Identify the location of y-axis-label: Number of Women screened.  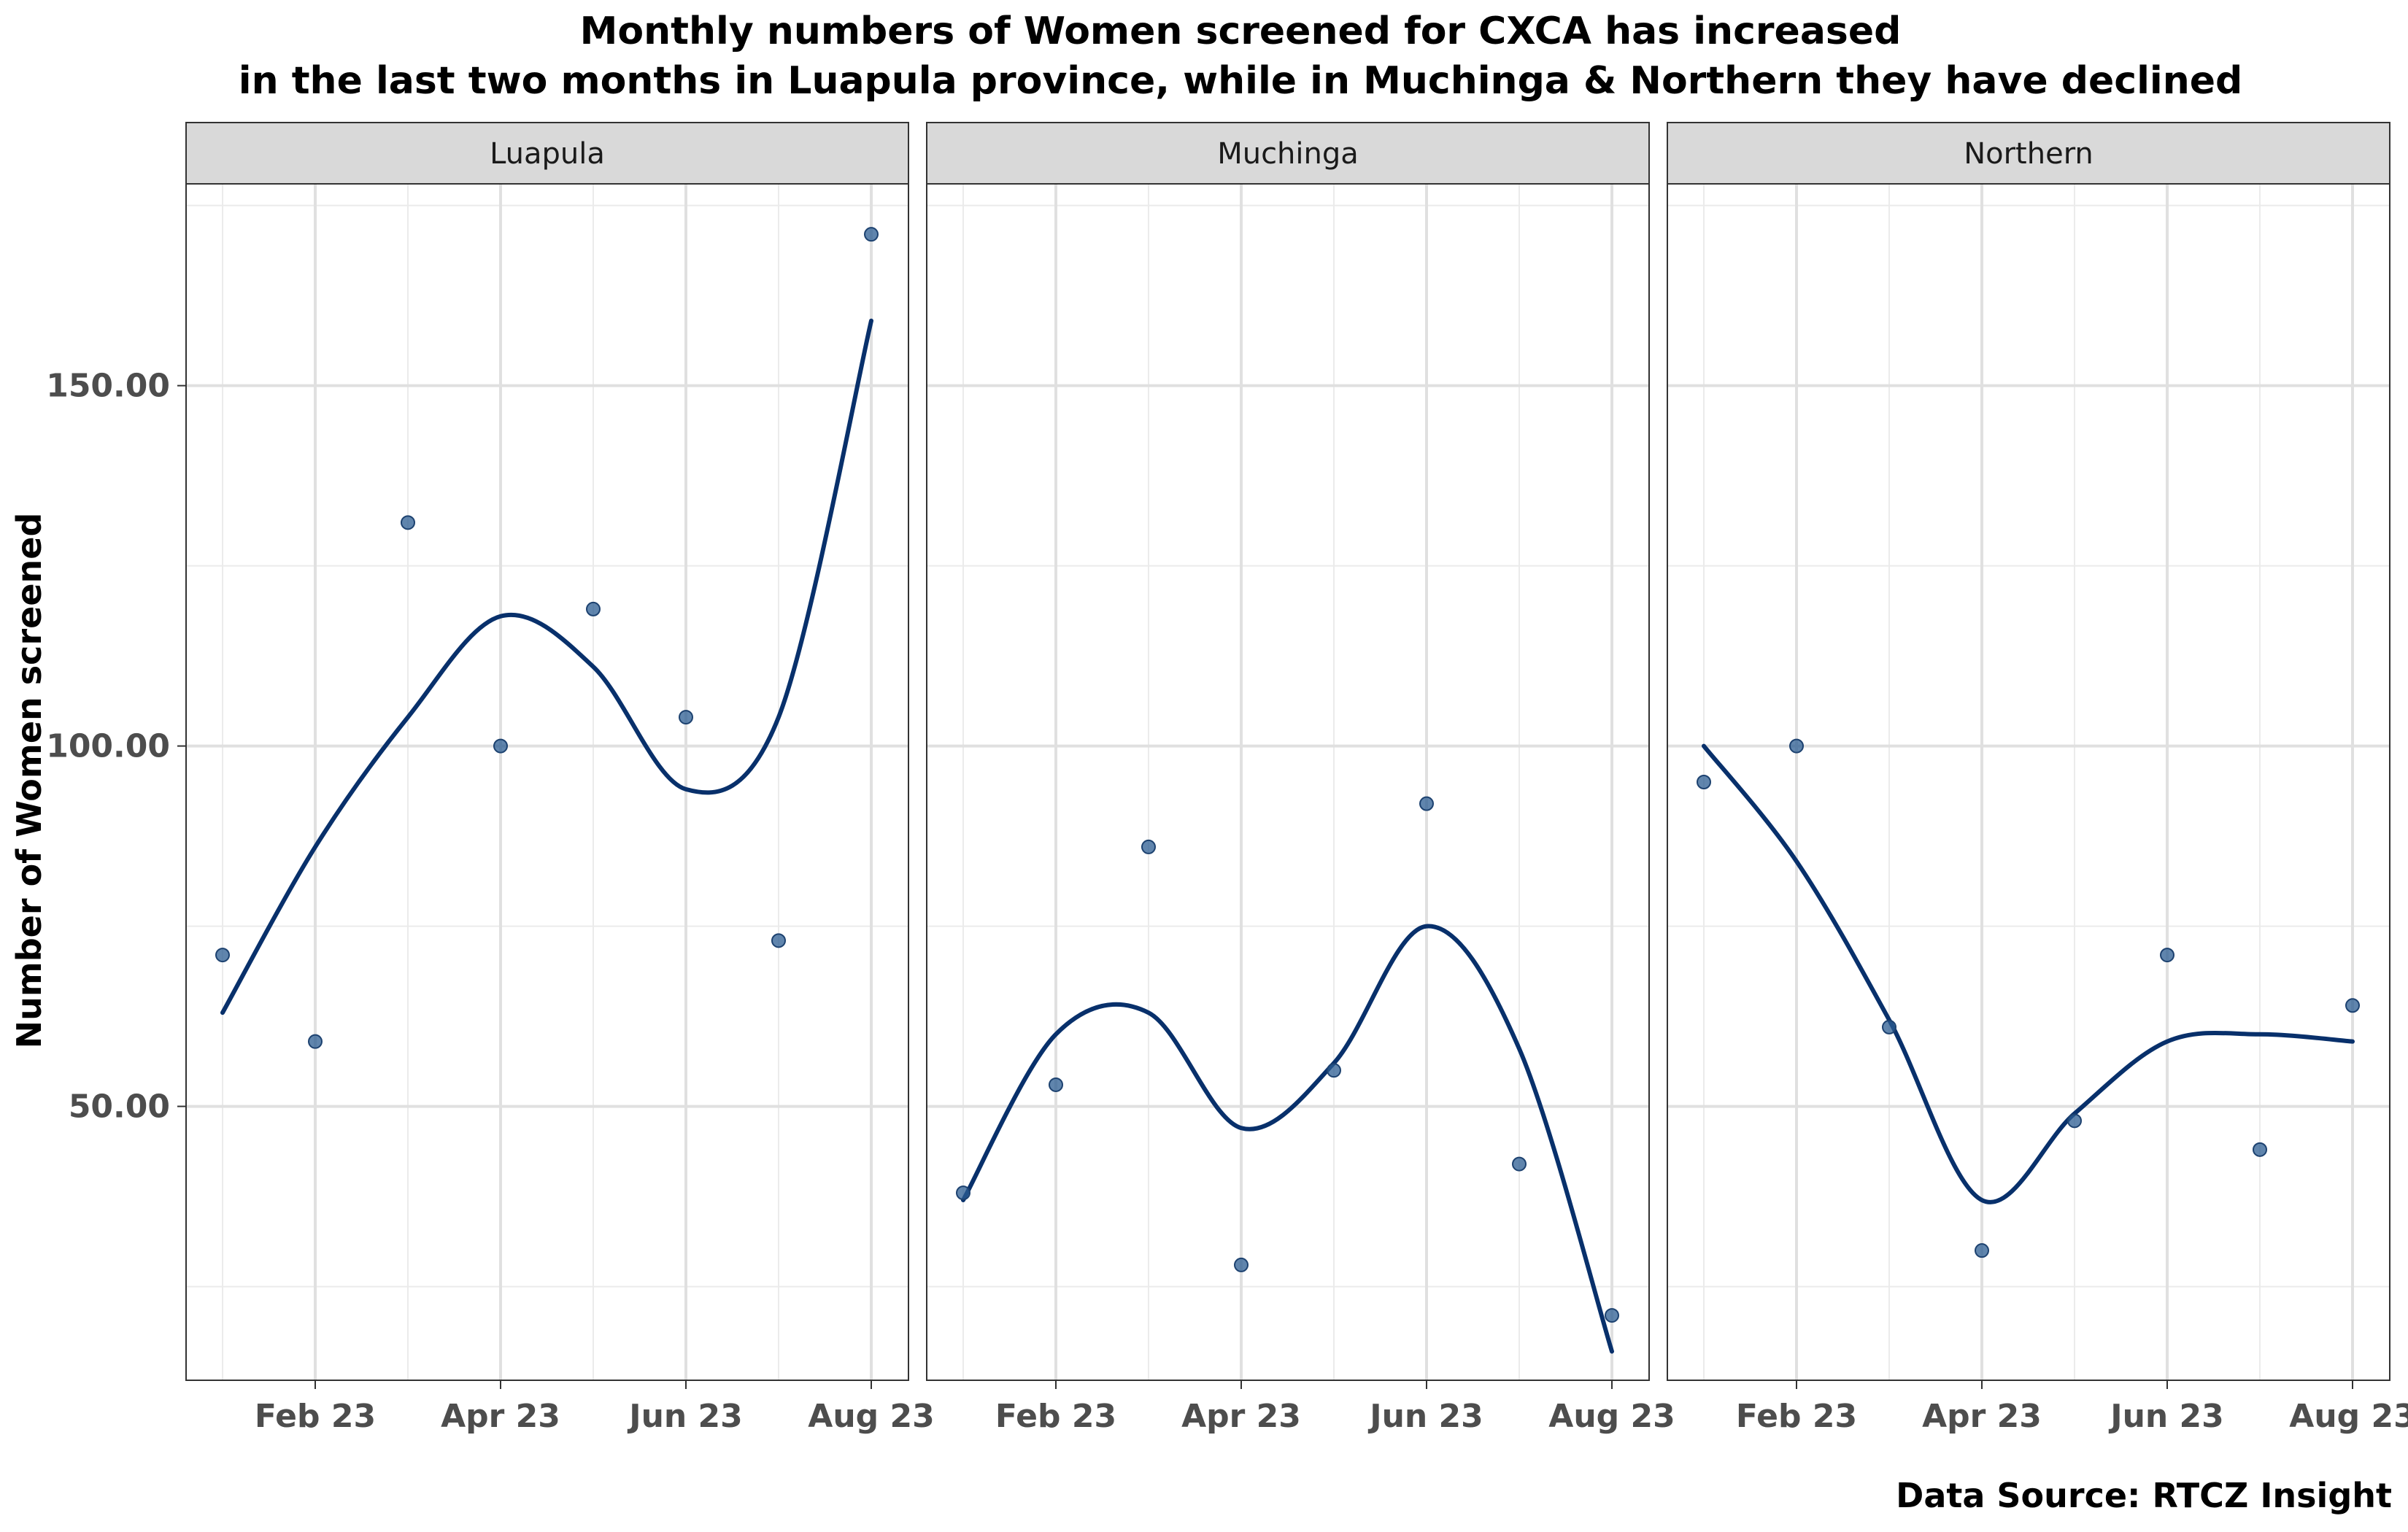
(29, 781).